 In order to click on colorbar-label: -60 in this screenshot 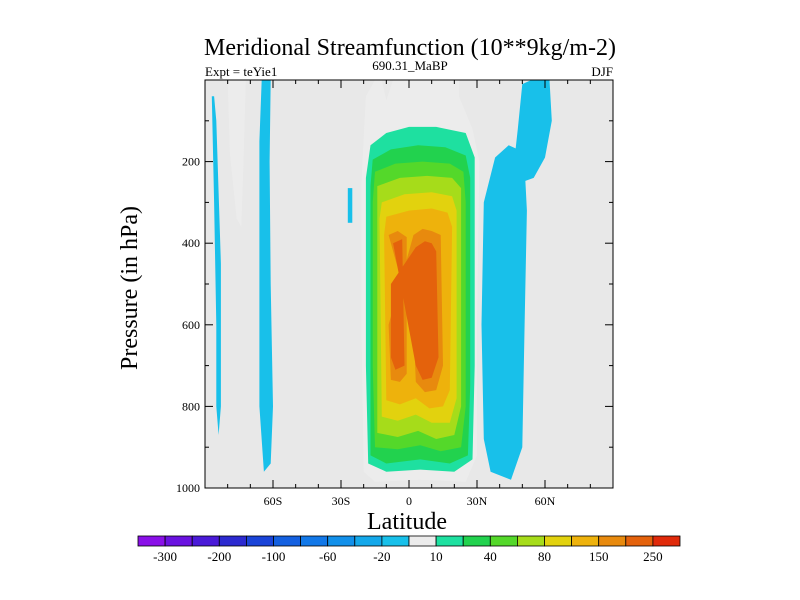, I will do `click(327, 556)`.